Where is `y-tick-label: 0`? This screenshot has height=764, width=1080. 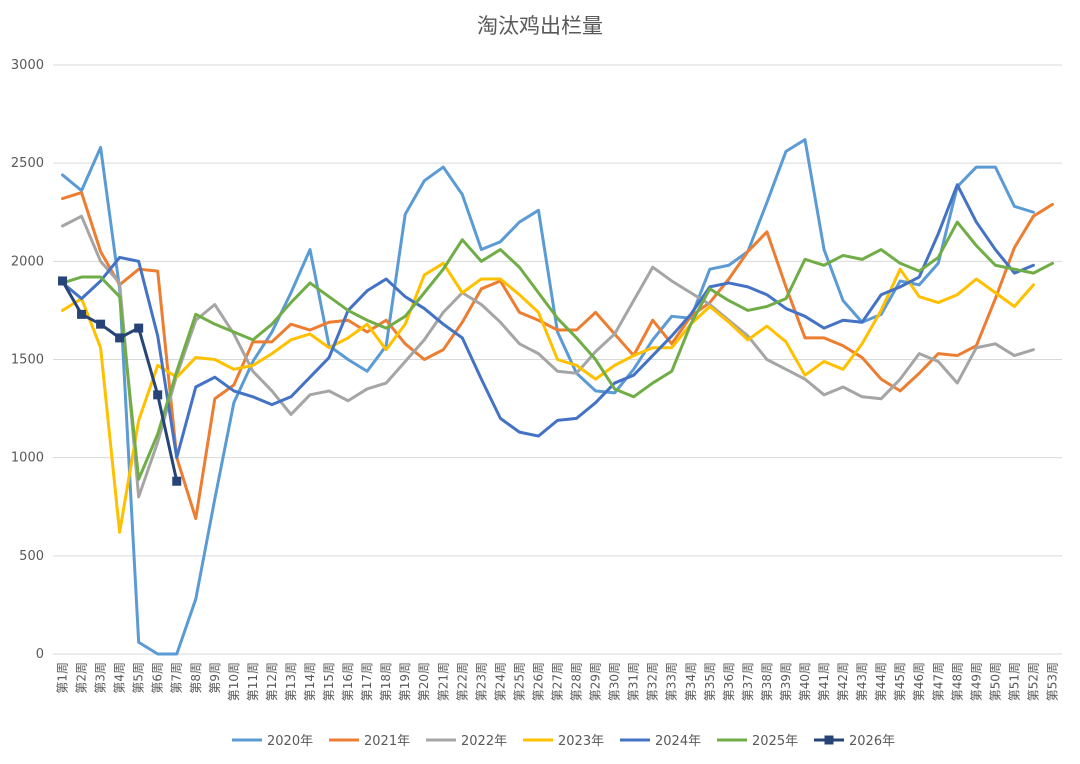 y-tick-label: 0 is located at coordinates (40, 654).